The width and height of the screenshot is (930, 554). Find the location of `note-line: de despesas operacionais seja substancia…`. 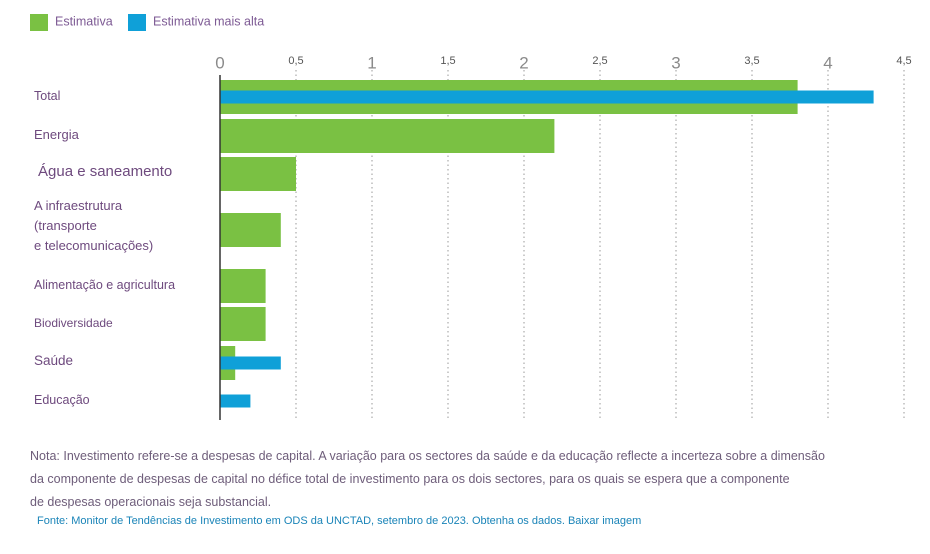

note-line: de despesas operacionais seja substancia… is located at coordinates (151, 502).